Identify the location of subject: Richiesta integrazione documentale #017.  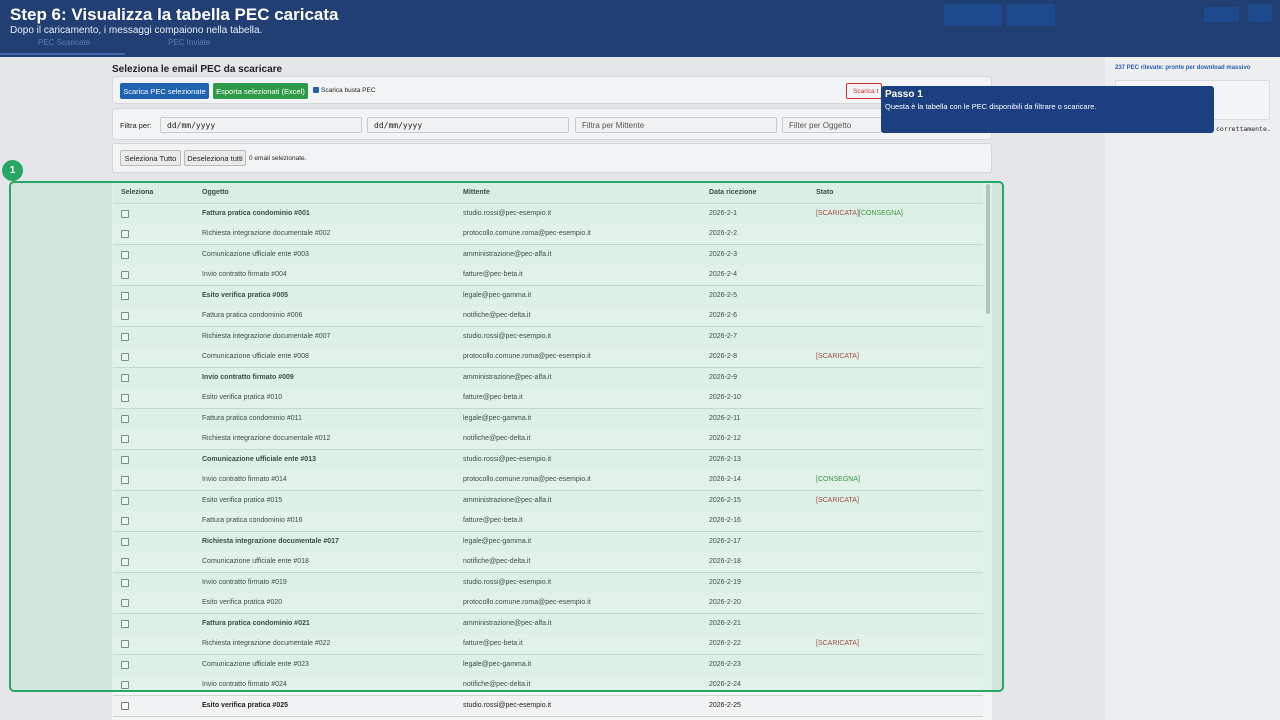
(270, 541).